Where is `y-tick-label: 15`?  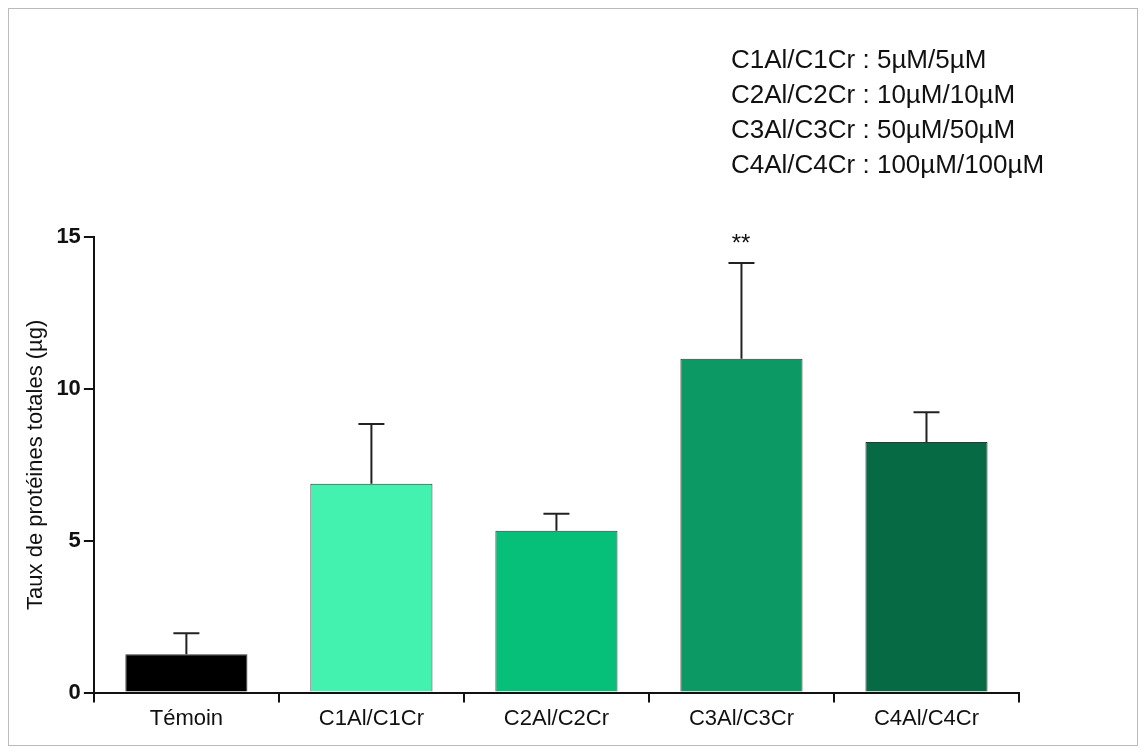 y-tick-label: 15 is located at coordinates (68, 236).